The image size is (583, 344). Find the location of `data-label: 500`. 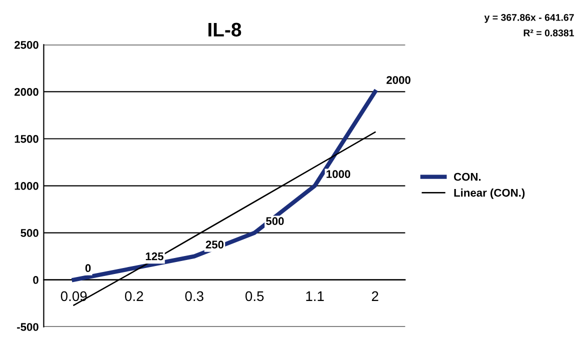

data-label: 500 is located at coordinates (275, 221).